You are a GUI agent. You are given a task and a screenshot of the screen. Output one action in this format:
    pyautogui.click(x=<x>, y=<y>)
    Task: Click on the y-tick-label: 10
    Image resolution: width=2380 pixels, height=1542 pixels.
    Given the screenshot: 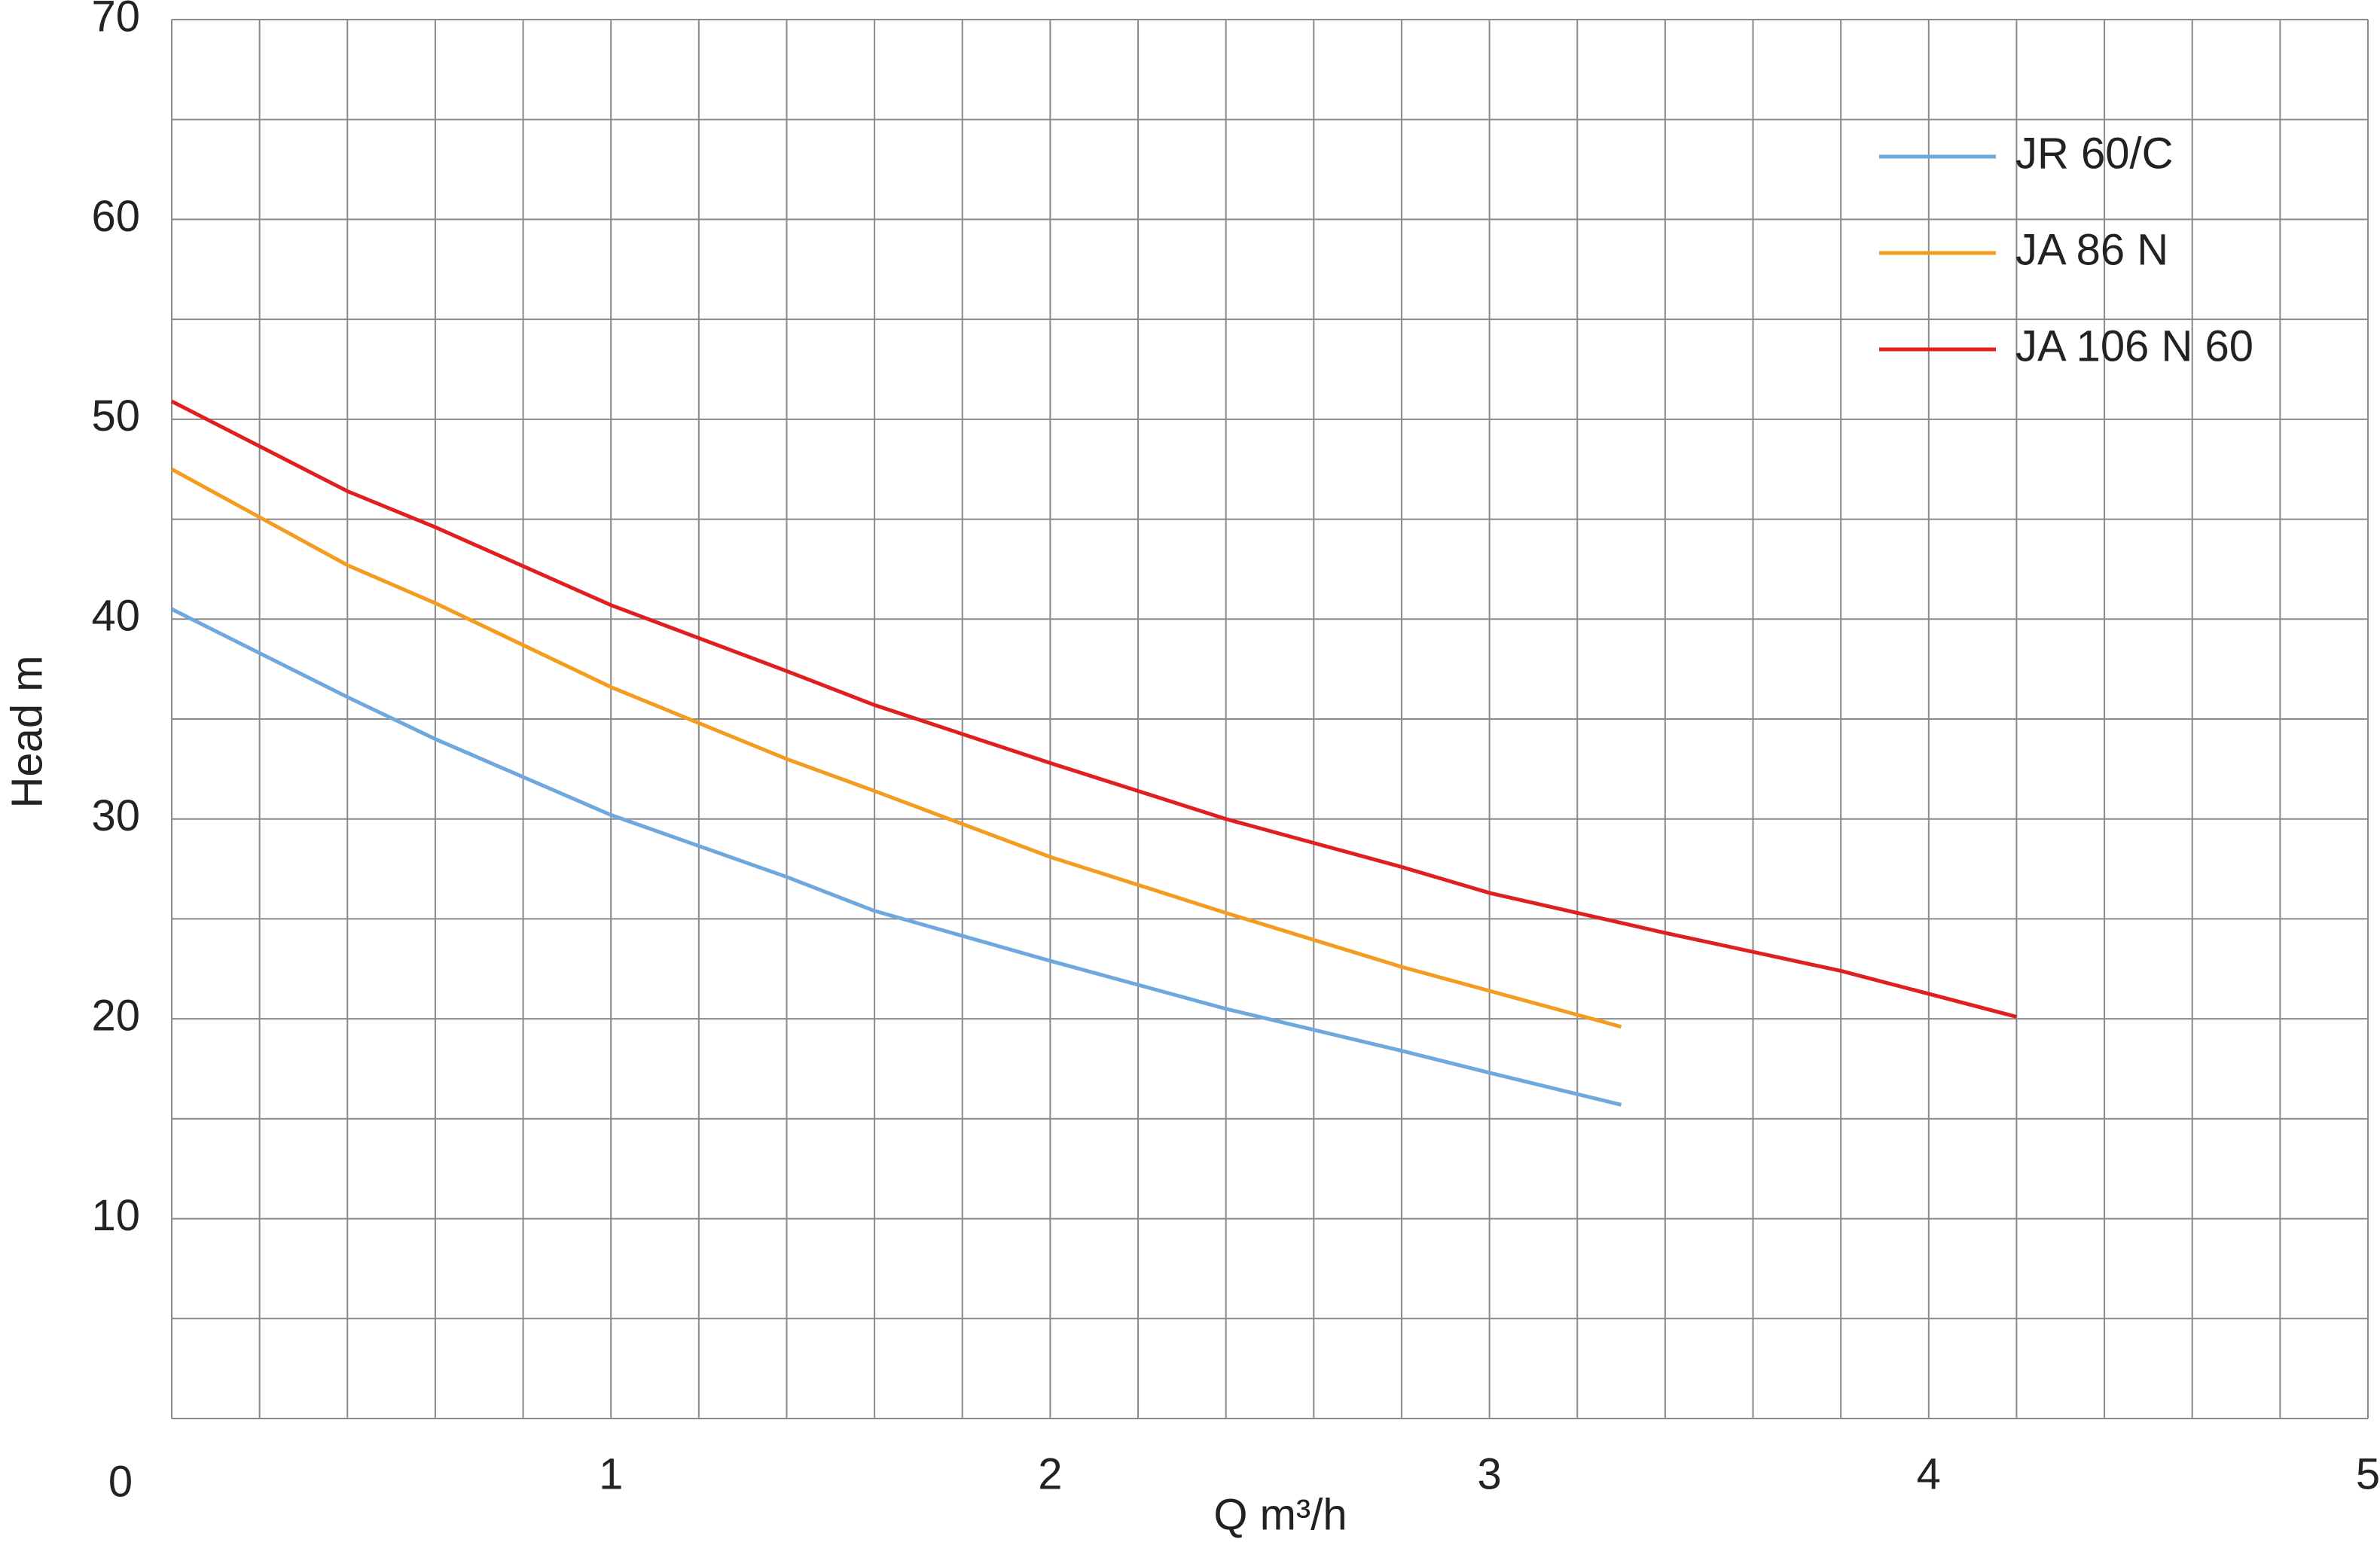 What is the action you would take?
    pyautogui.click(x=115, y=1215)
    